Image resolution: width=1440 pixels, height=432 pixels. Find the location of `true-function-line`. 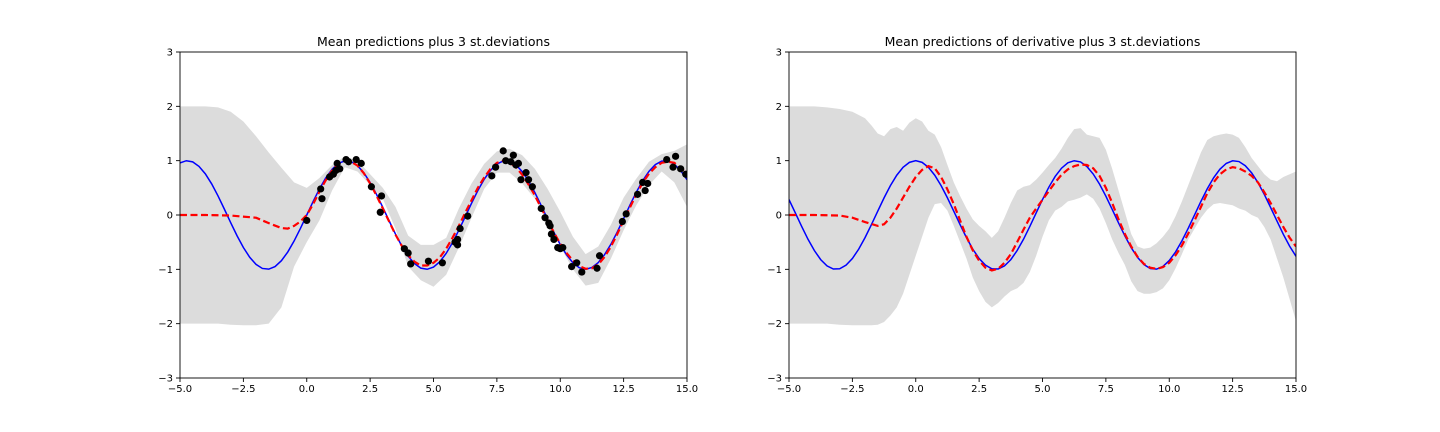

true-function-line is located at coordinates (1042, 214).